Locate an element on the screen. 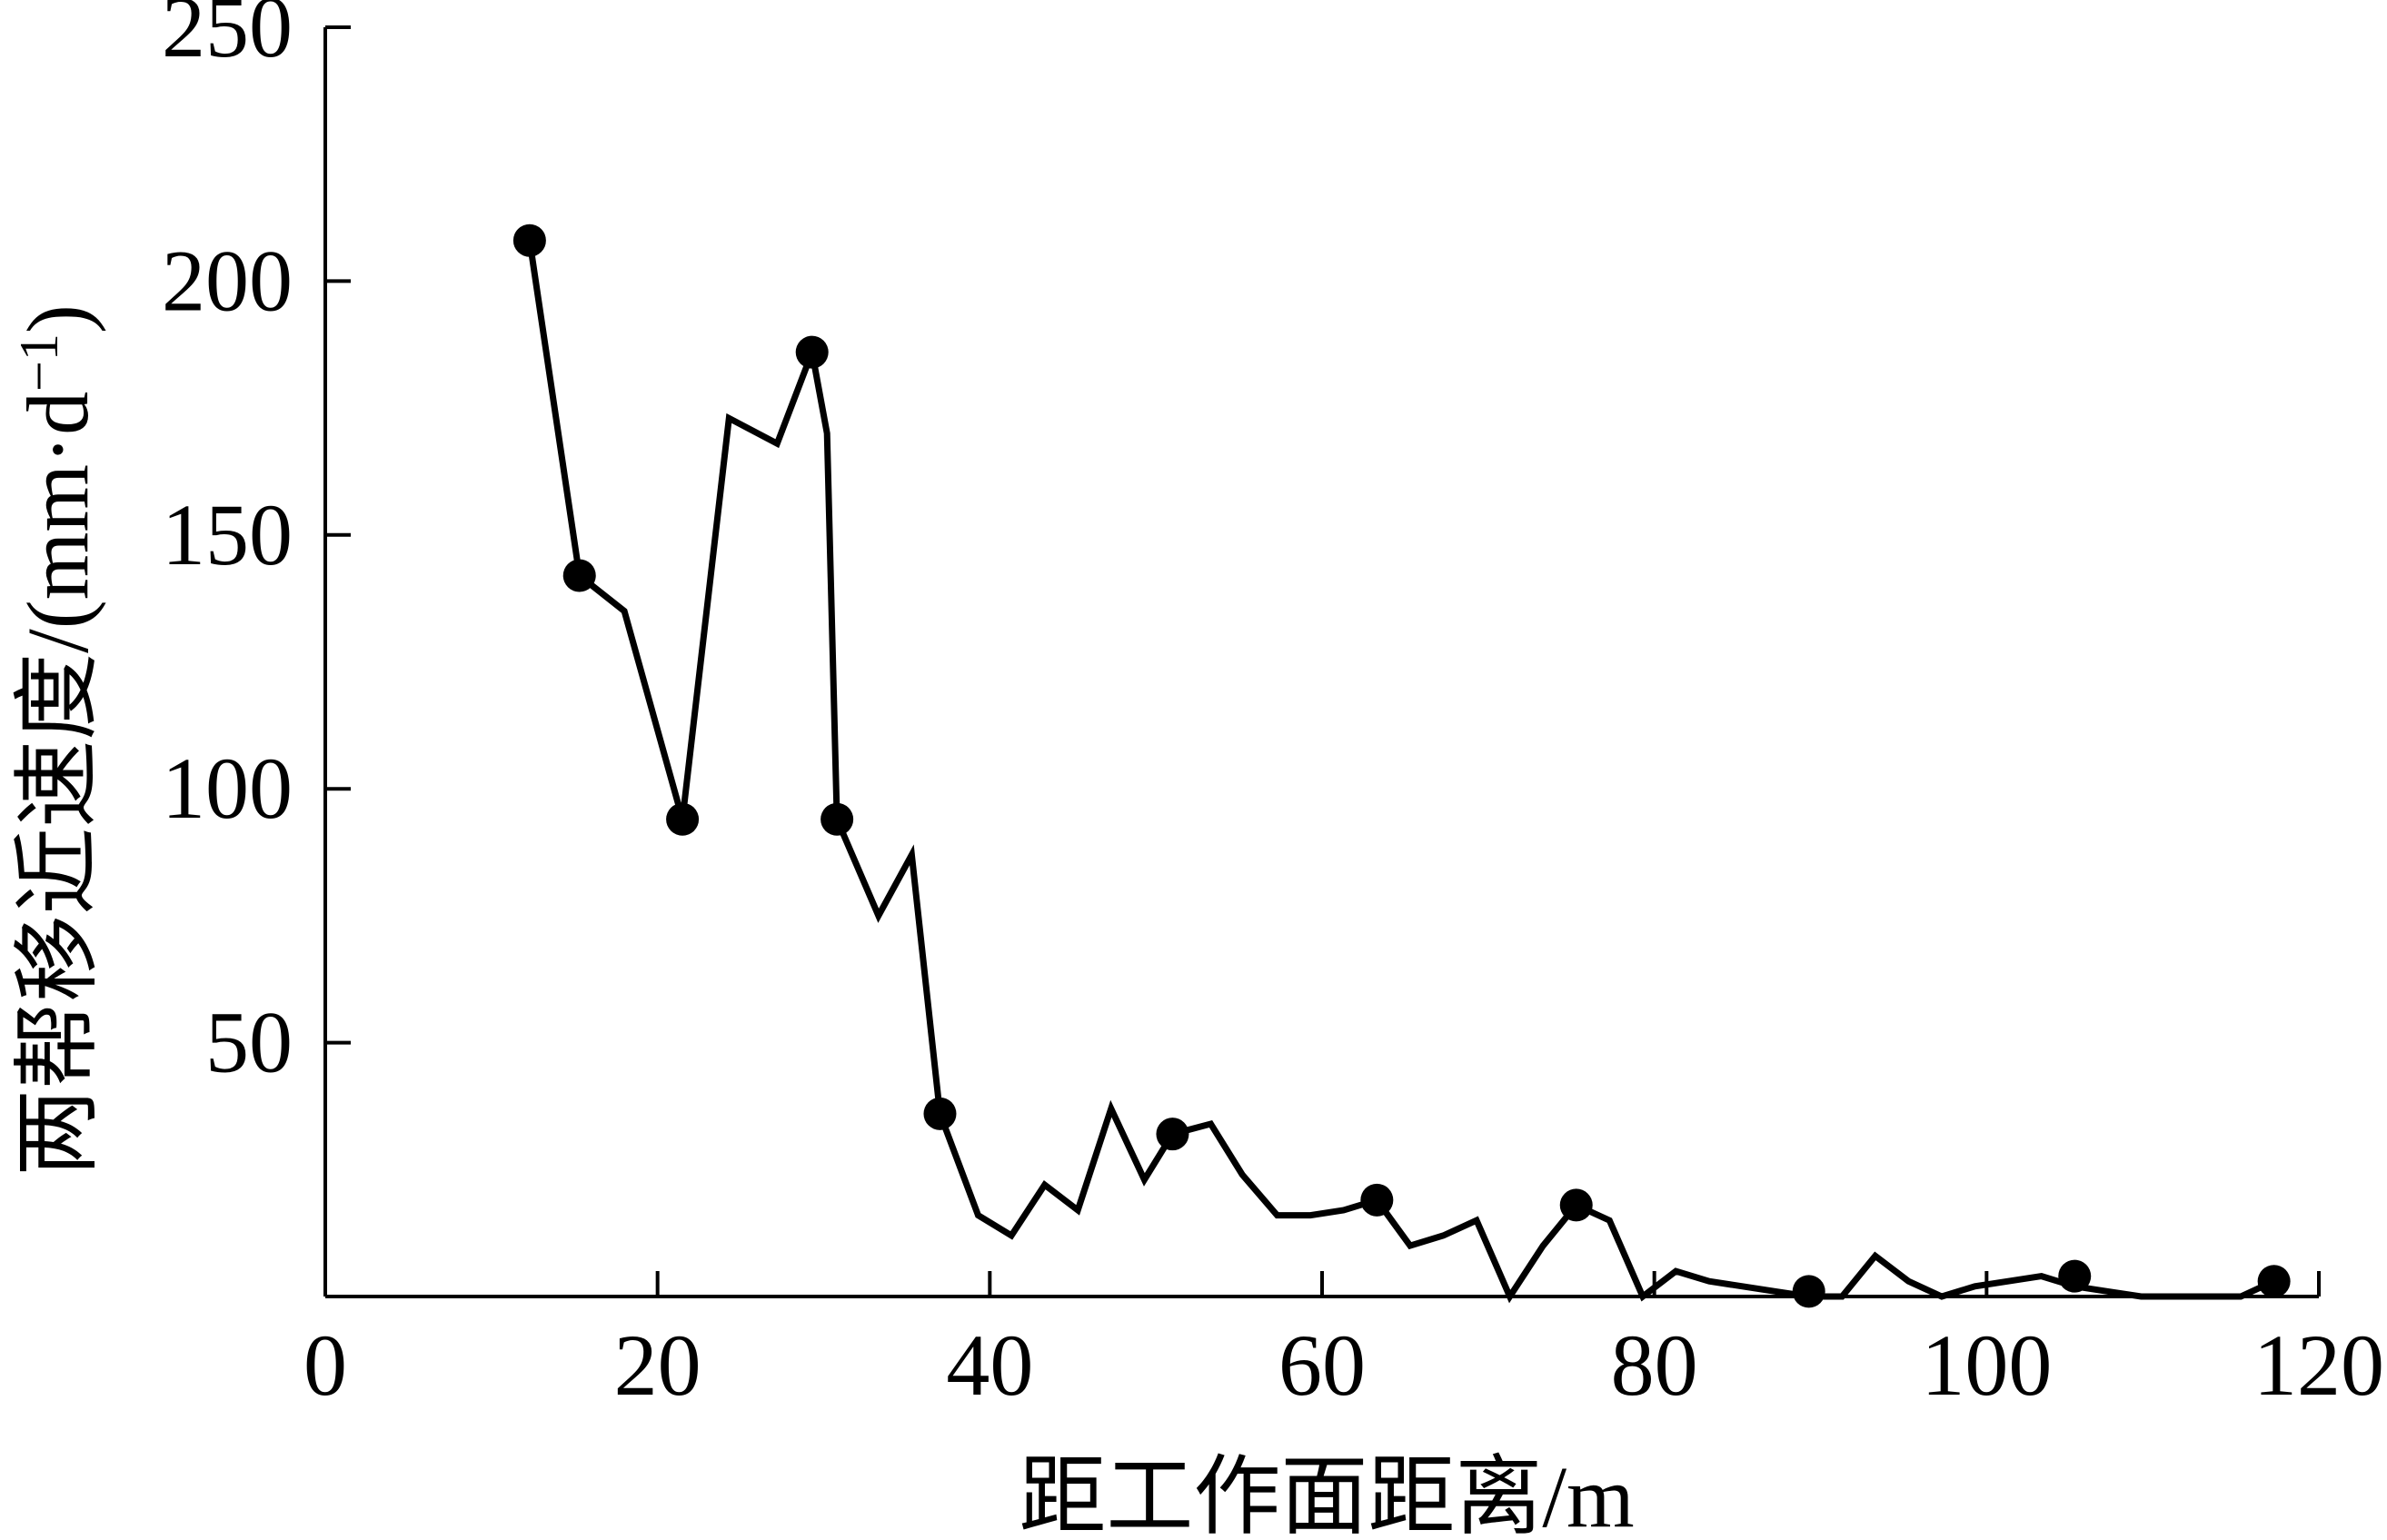 This screenshot has width=2387, height=1540. x-tick-label: 120 is located at coordinates (2318, 1365).